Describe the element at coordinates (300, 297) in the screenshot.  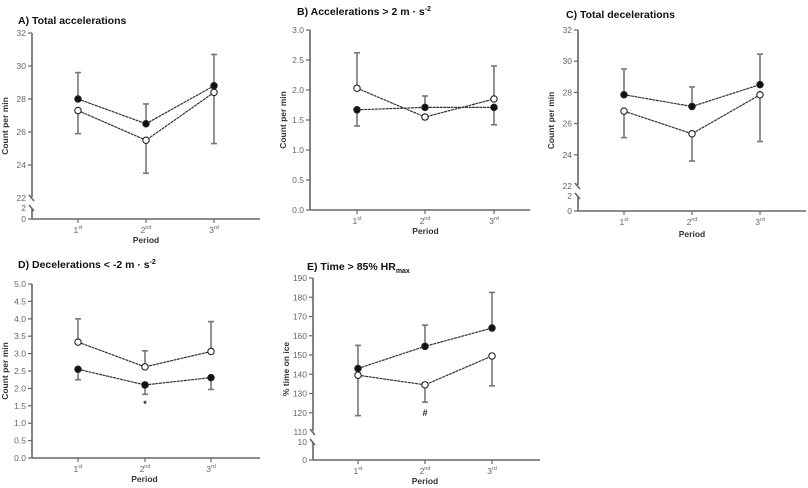
I see `y-tick-label: 180` at that location.